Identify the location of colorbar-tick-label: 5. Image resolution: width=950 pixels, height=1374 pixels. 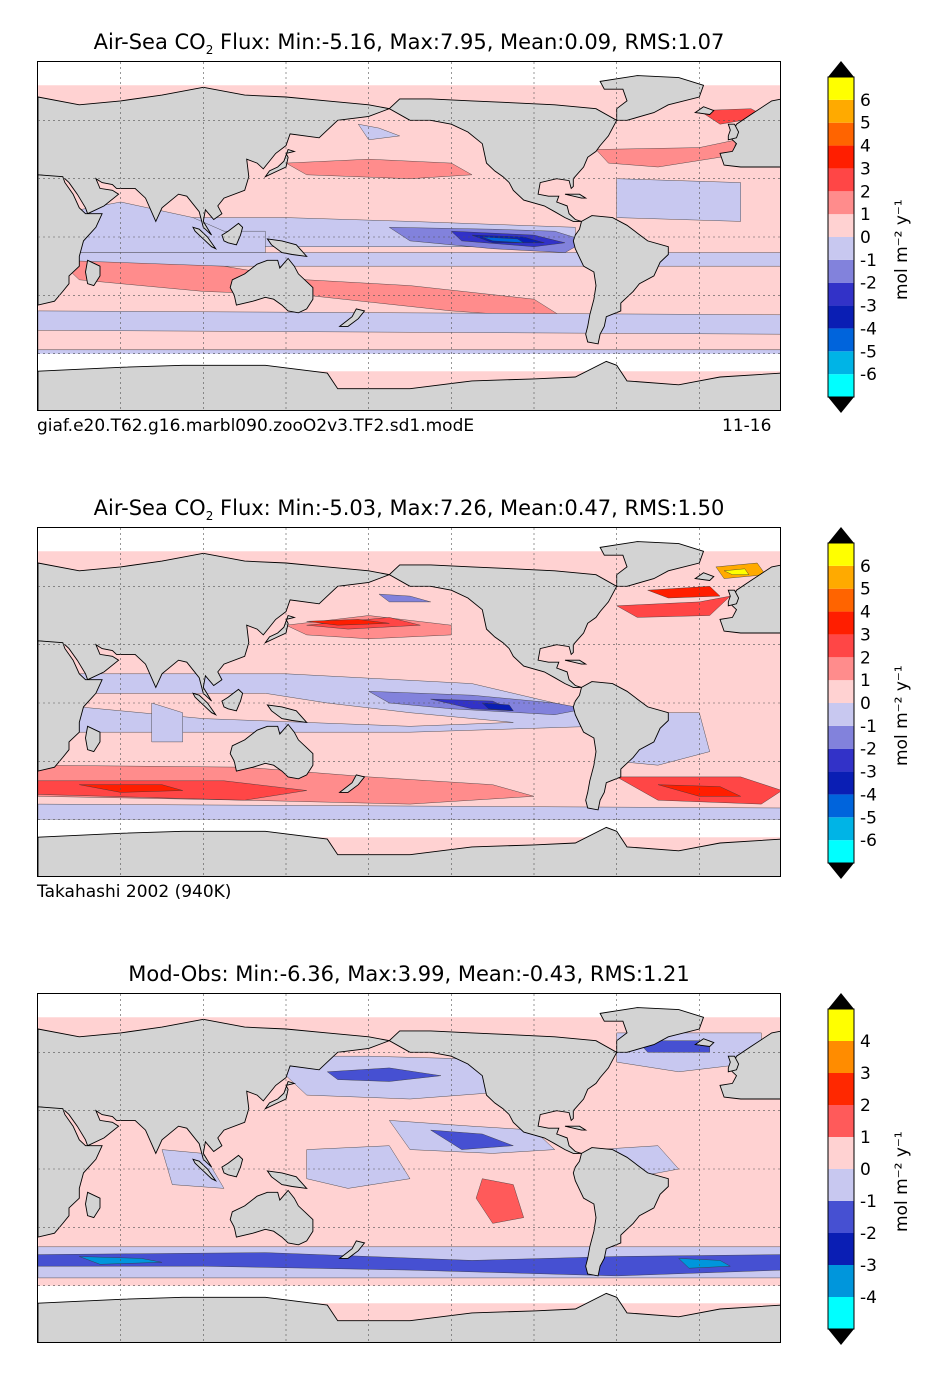
(865, 124).